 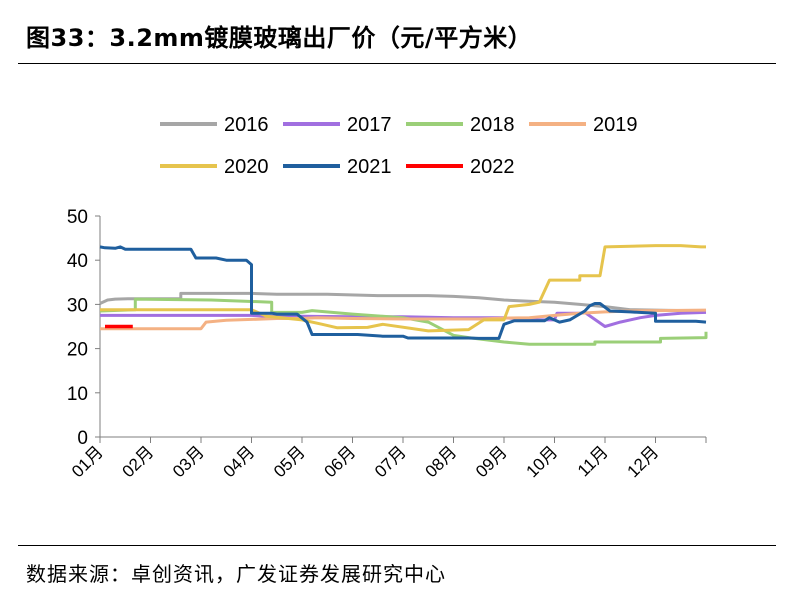 What do you see at coordinates (541, 461) in the screenshot?
I see `x-tick-label: 10月` at bounding box center [541, 461].